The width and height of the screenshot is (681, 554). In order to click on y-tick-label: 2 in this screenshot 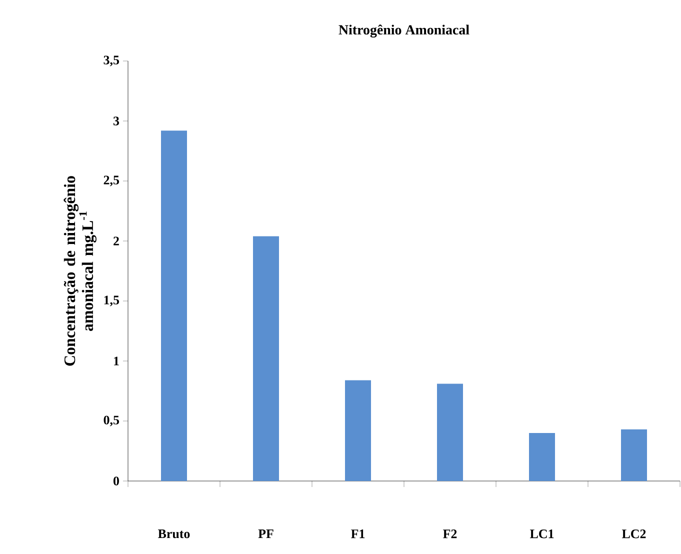, I will do `click(116, 241)`.